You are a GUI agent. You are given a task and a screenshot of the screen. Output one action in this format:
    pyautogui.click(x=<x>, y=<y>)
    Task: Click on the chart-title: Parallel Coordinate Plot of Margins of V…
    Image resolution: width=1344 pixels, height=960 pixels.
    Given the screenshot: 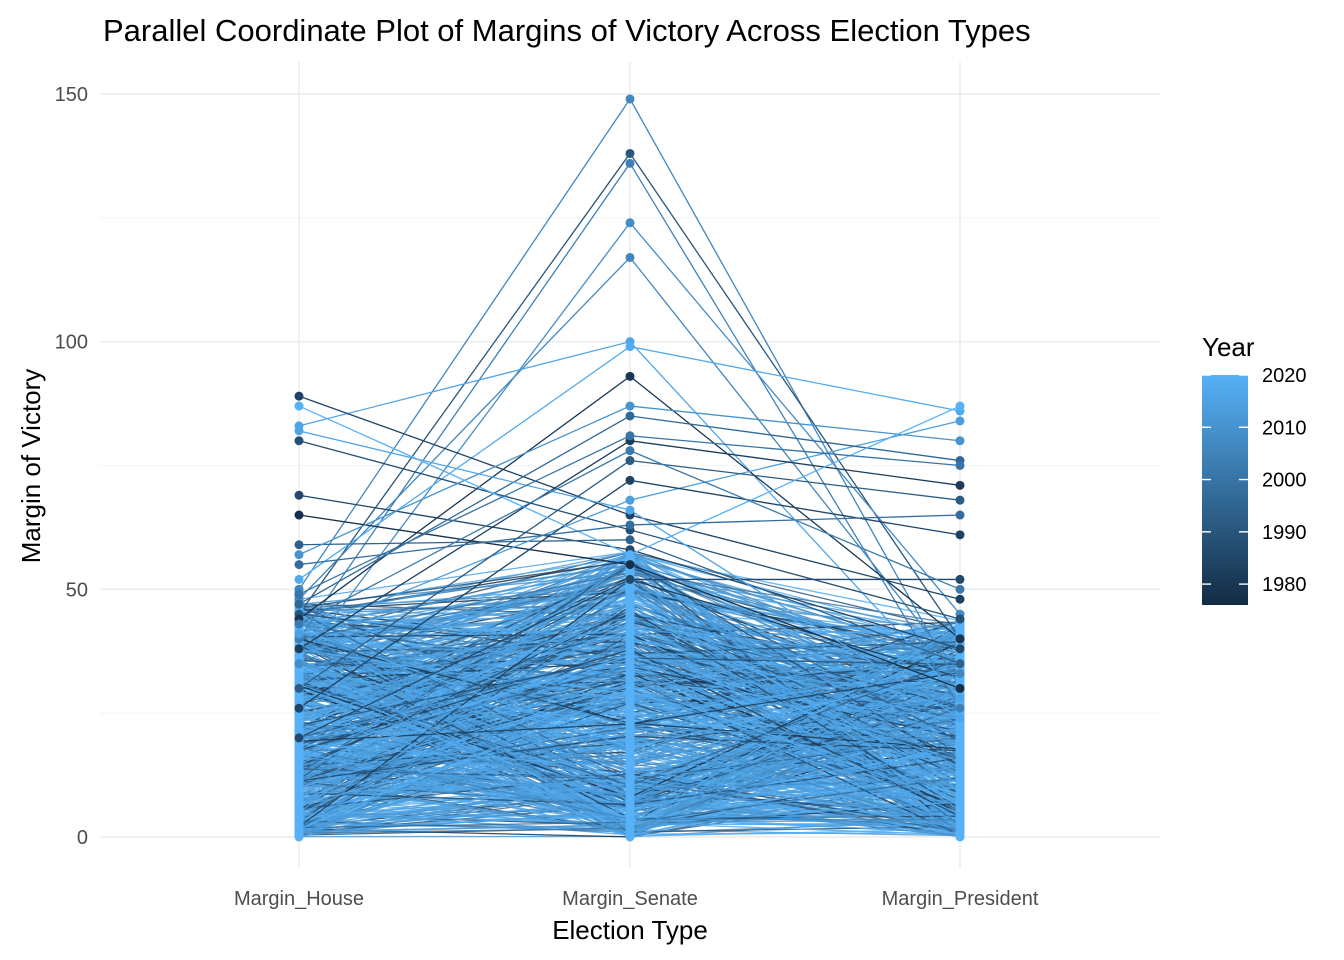 What is the action you would take?
    pyautogui.click(x=567, y=30)
    